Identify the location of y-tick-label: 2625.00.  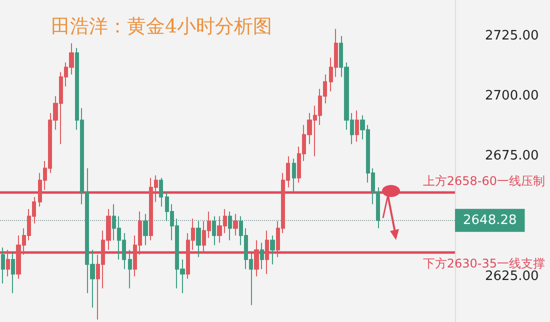
(512, 276).